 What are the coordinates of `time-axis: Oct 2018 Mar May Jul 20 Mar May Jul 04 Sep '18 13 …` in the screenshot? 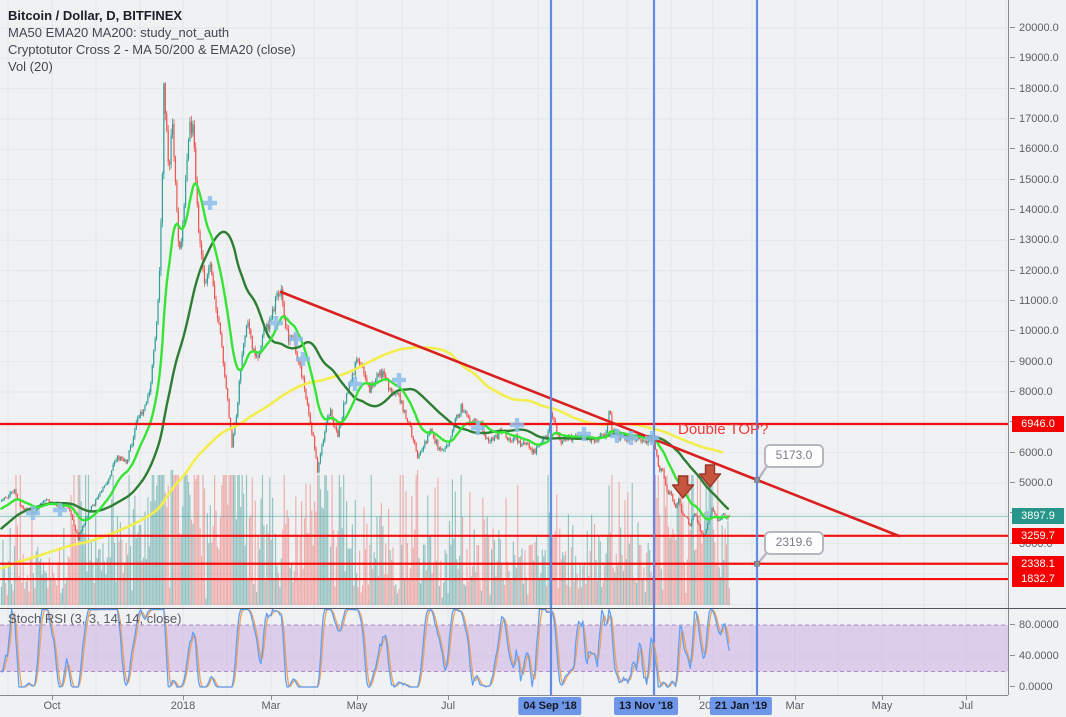 It's located at (533, 706).